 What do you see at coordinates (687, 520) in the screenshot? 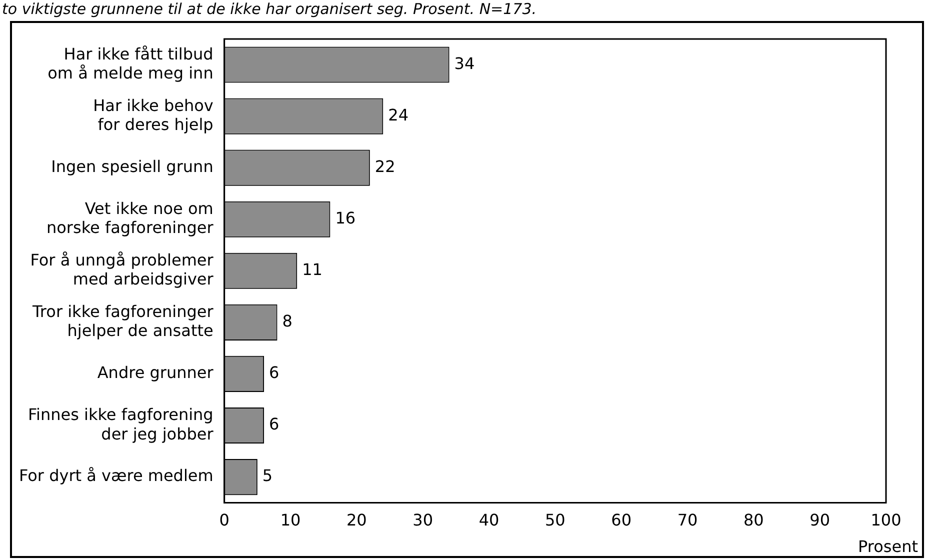
I see `x-tick-label: 70` at bounding box center [687, 520].